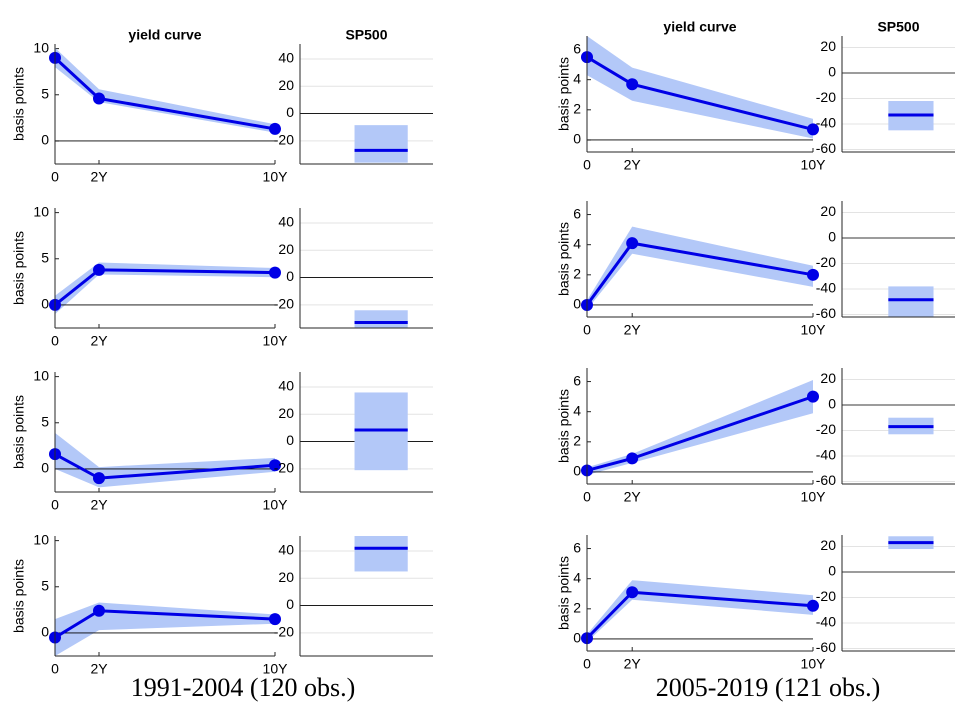  I want to click on caption: 2005-2019 (121 obs.), so click(768, 687).